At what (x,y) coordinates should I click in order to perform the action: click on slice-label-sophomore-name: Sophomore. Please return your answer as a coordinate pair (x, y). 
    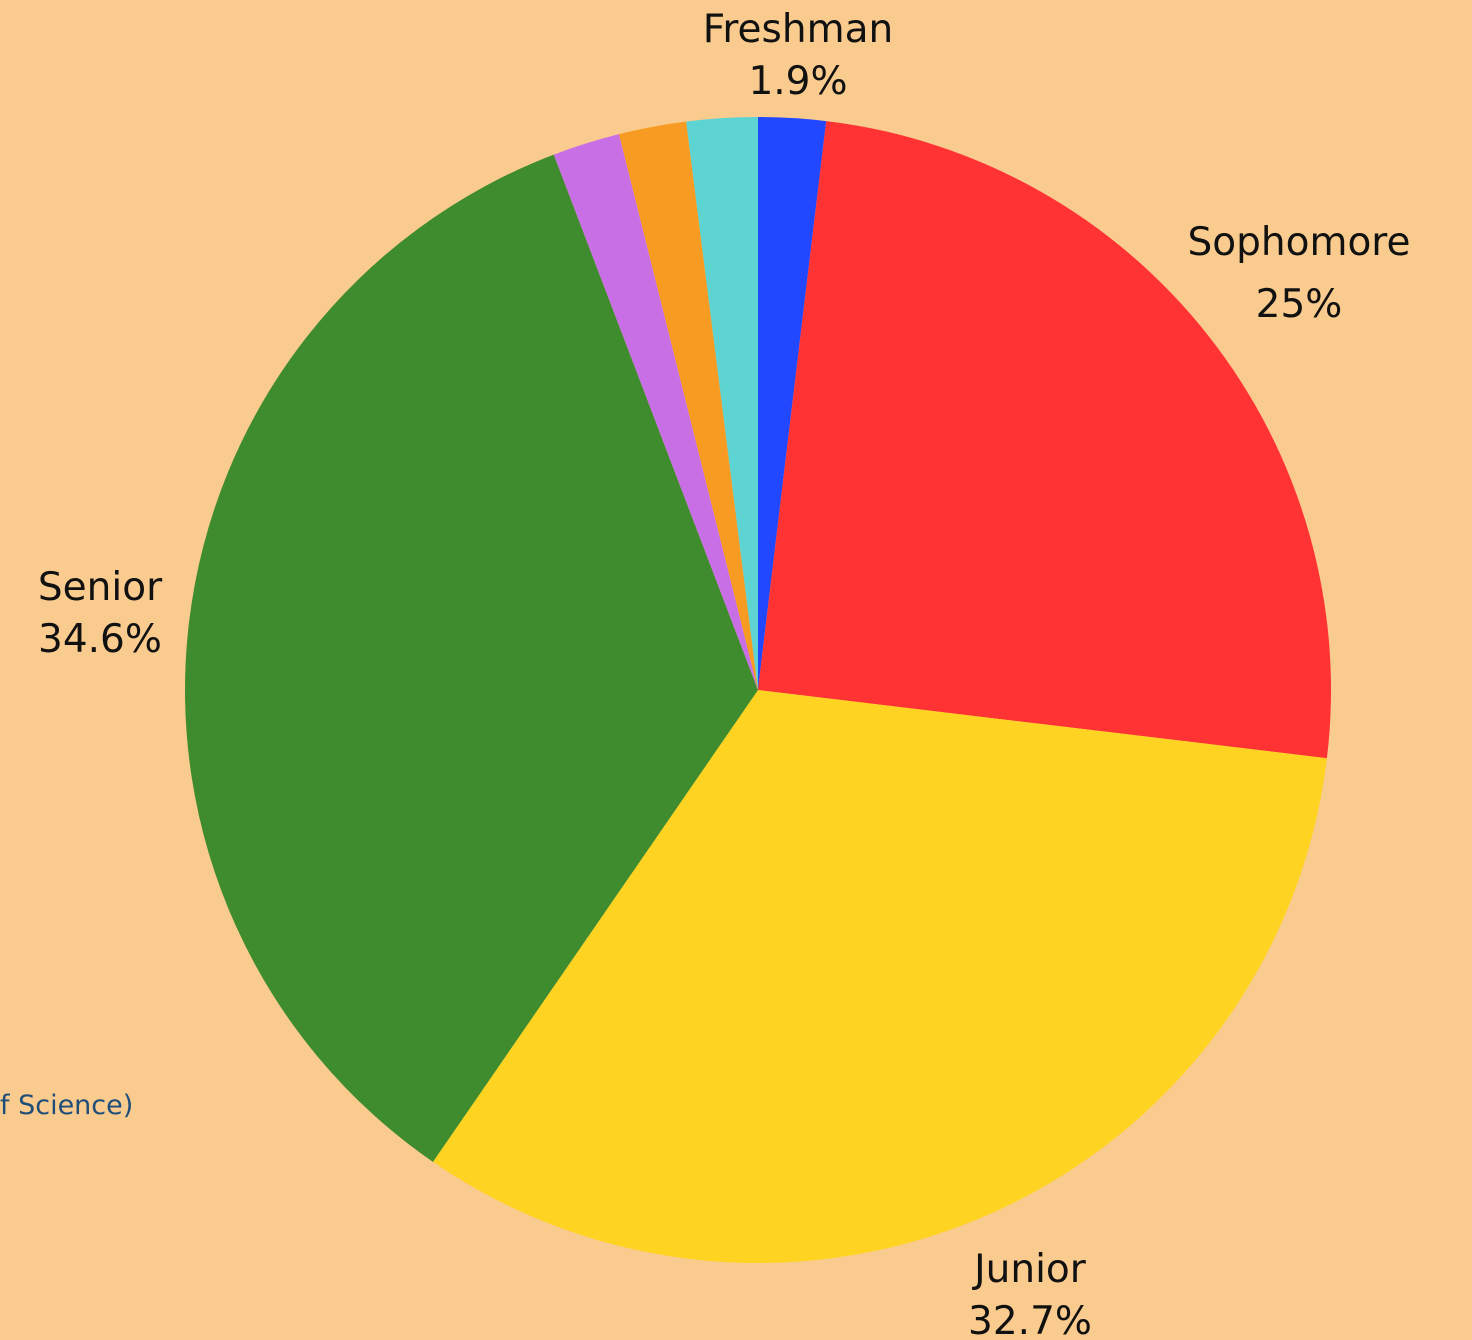
    Looking at the image, I should click on (1299, 242).